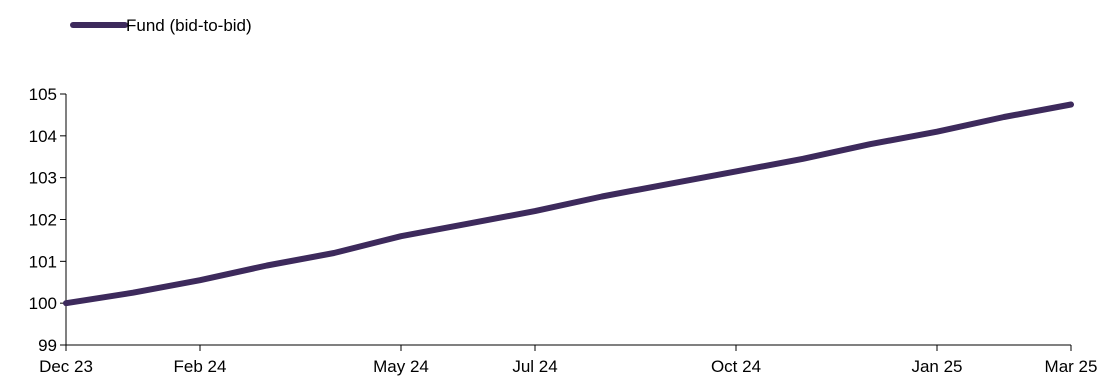 The height and width of the screenshot is (380, 1105). I want to click on chart-legend: Fund (bid-to-bid), so click(161, 25).